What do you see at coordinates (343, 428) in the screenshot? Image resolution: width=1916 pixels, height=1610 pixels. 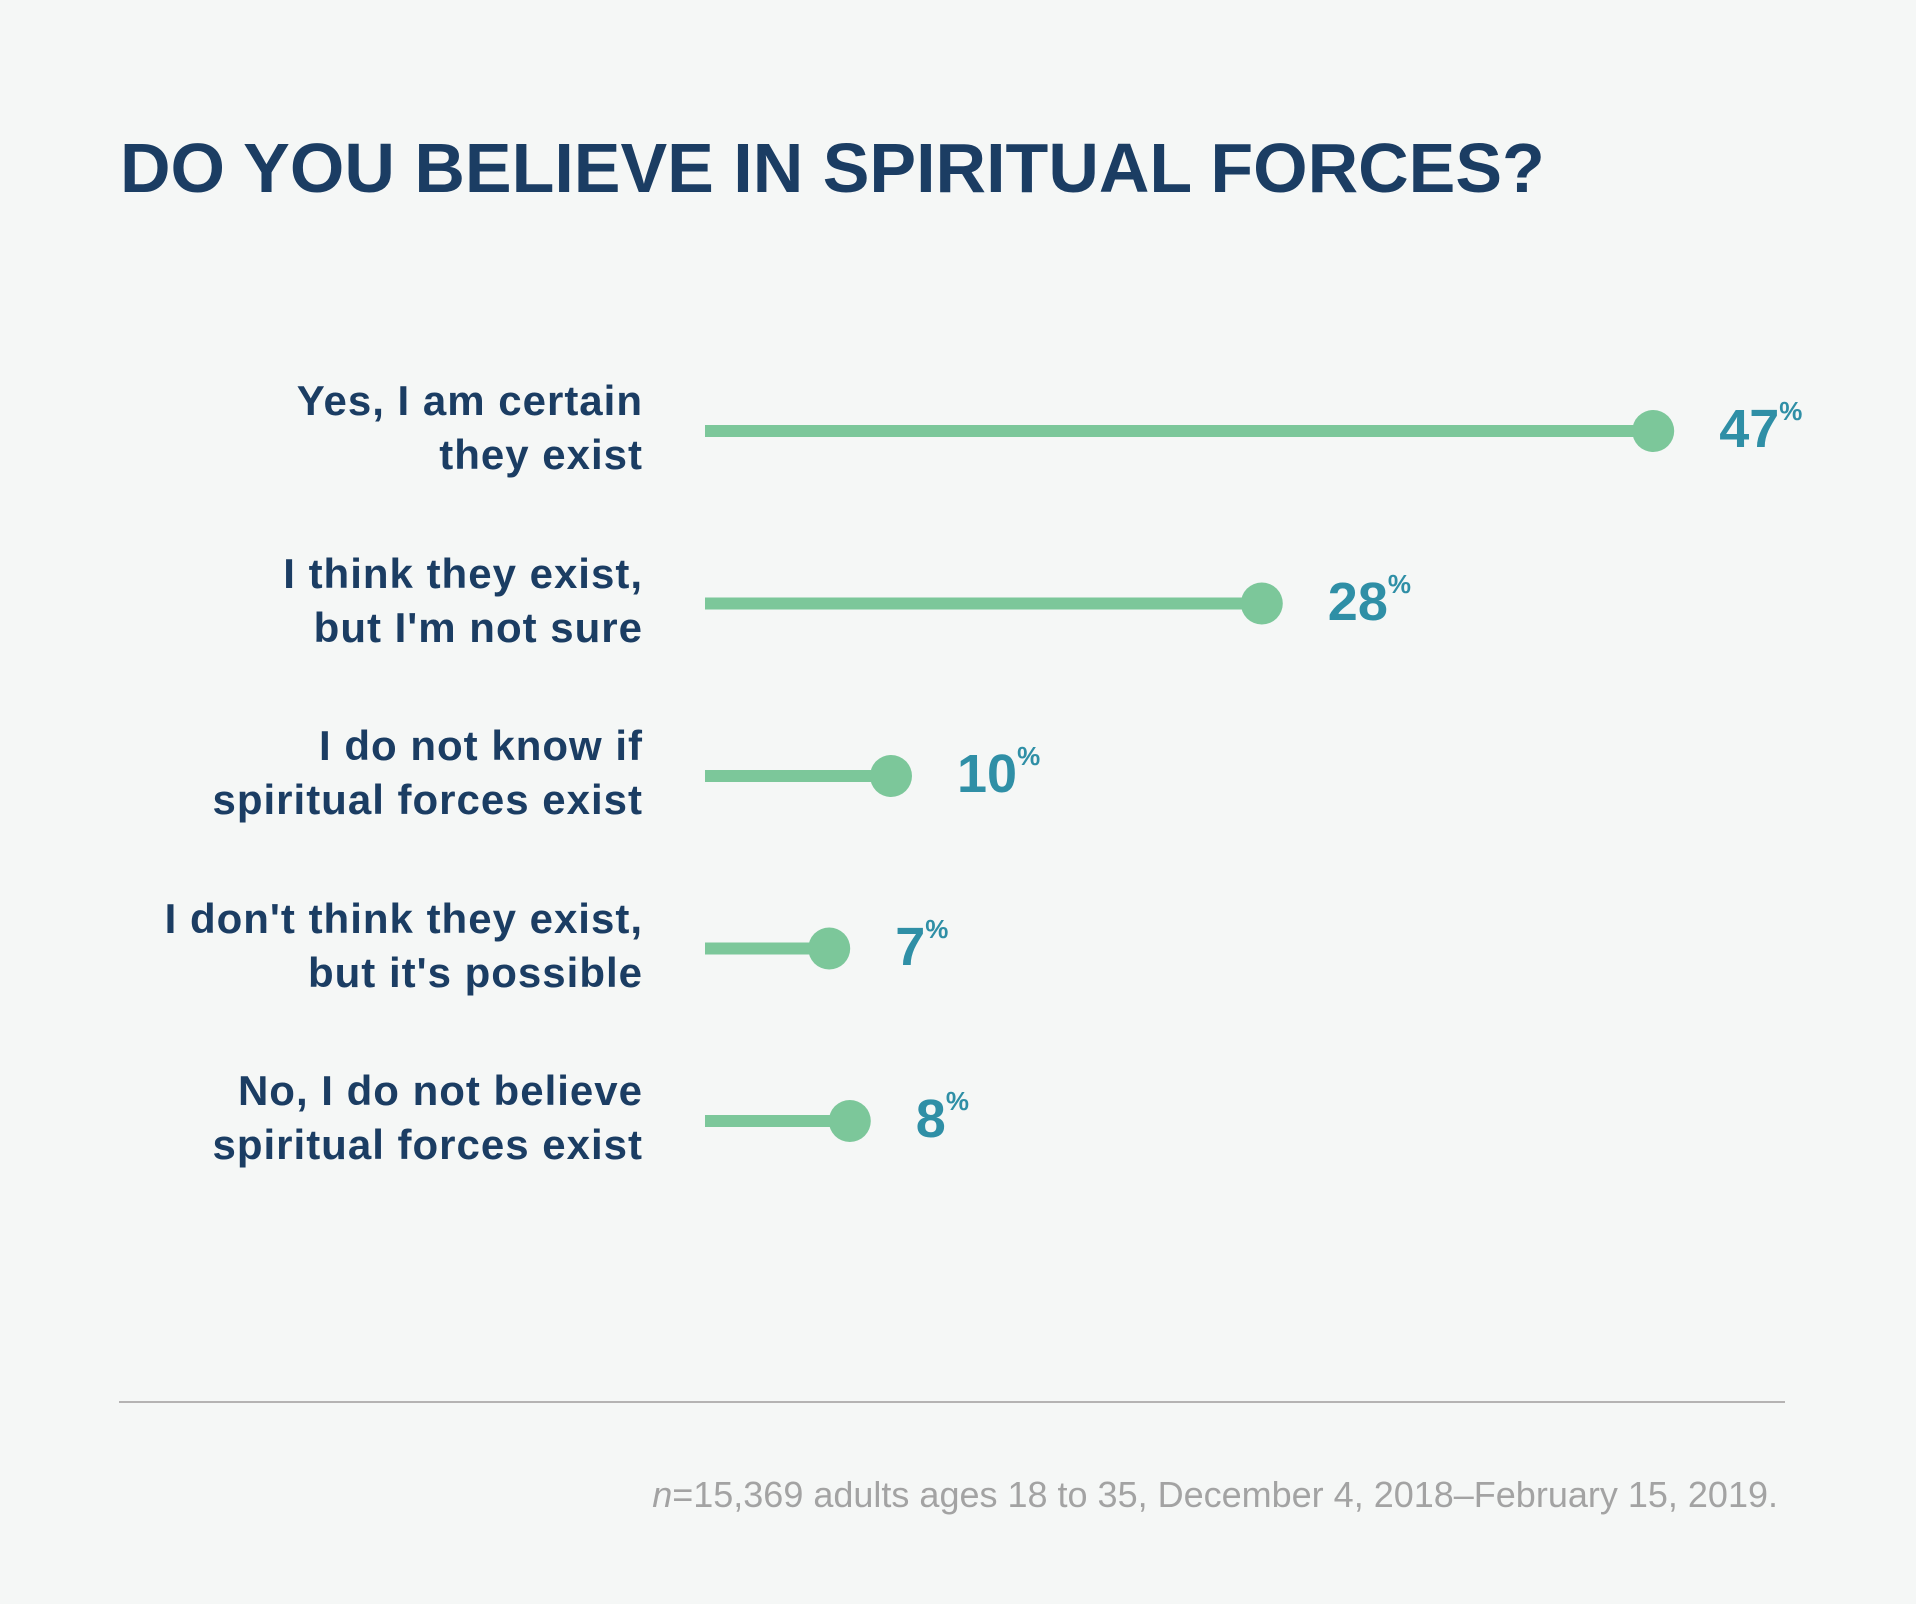 I see `category-label: Yes, I am certain they exist` at bounding box center [343, 428].